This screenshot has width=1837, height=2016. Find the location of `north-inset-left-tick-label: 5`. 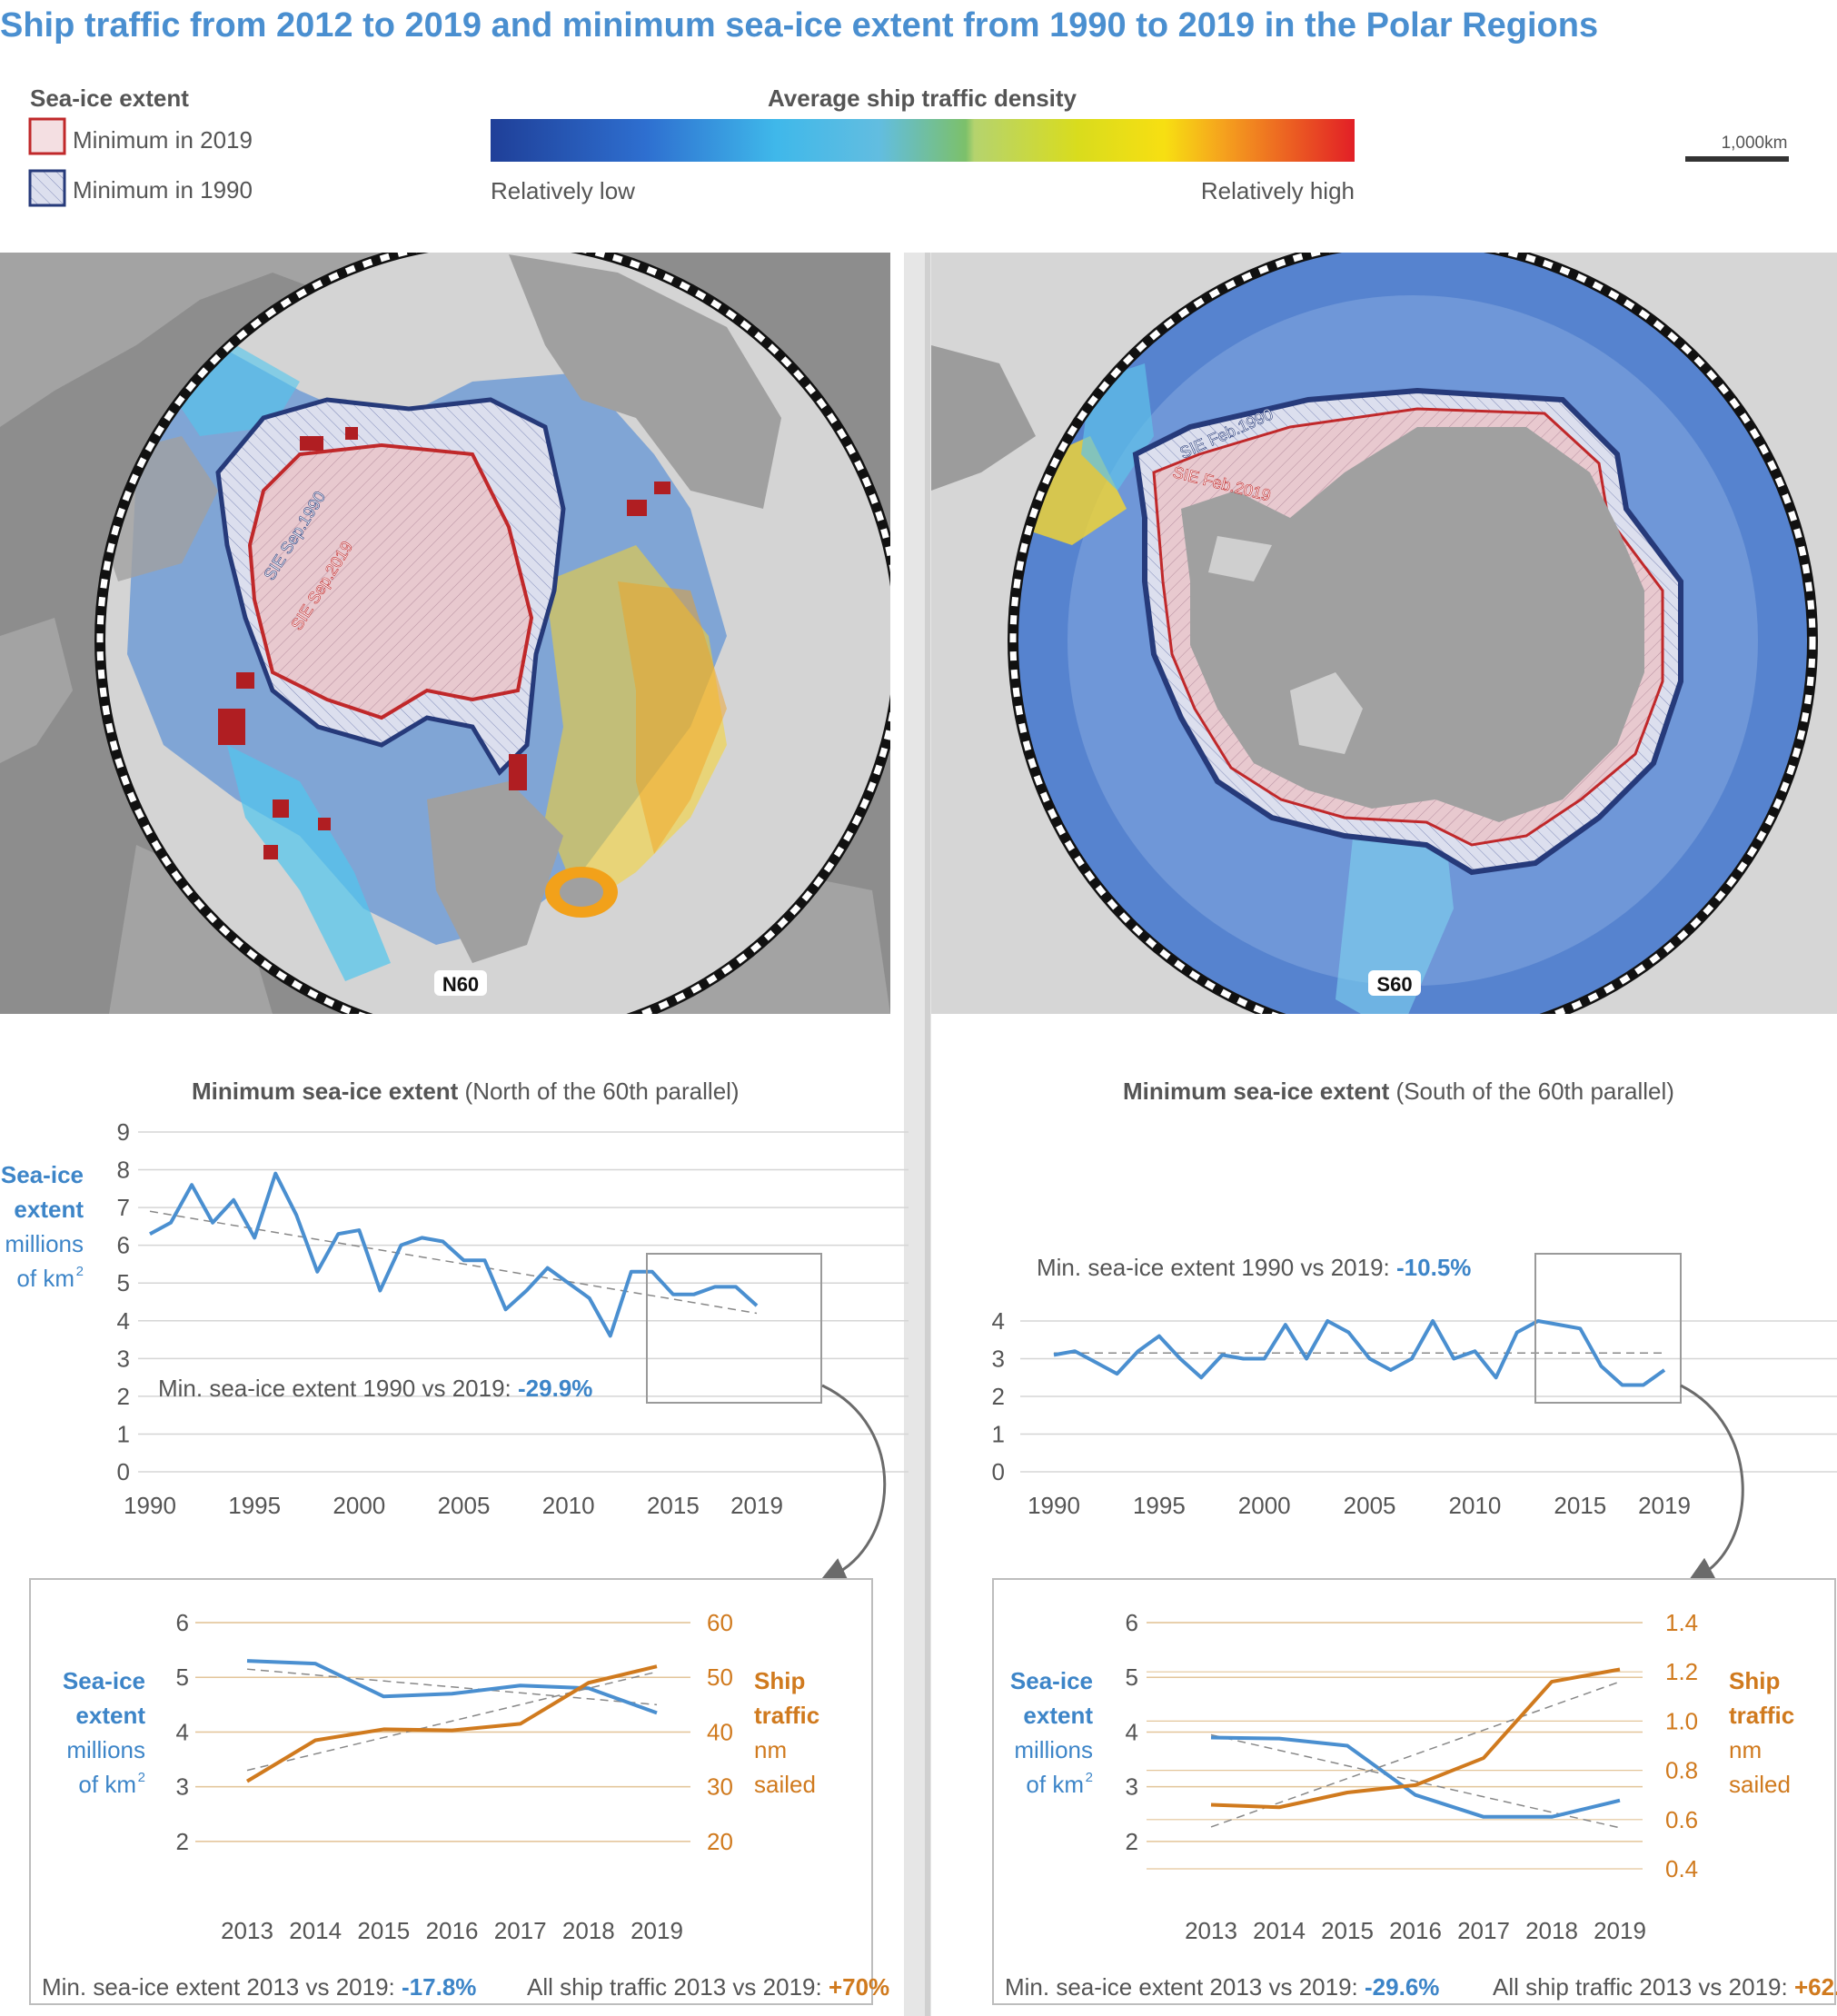

north-inset-left-tick-label: 5 is located at coordinates (182, 1677).